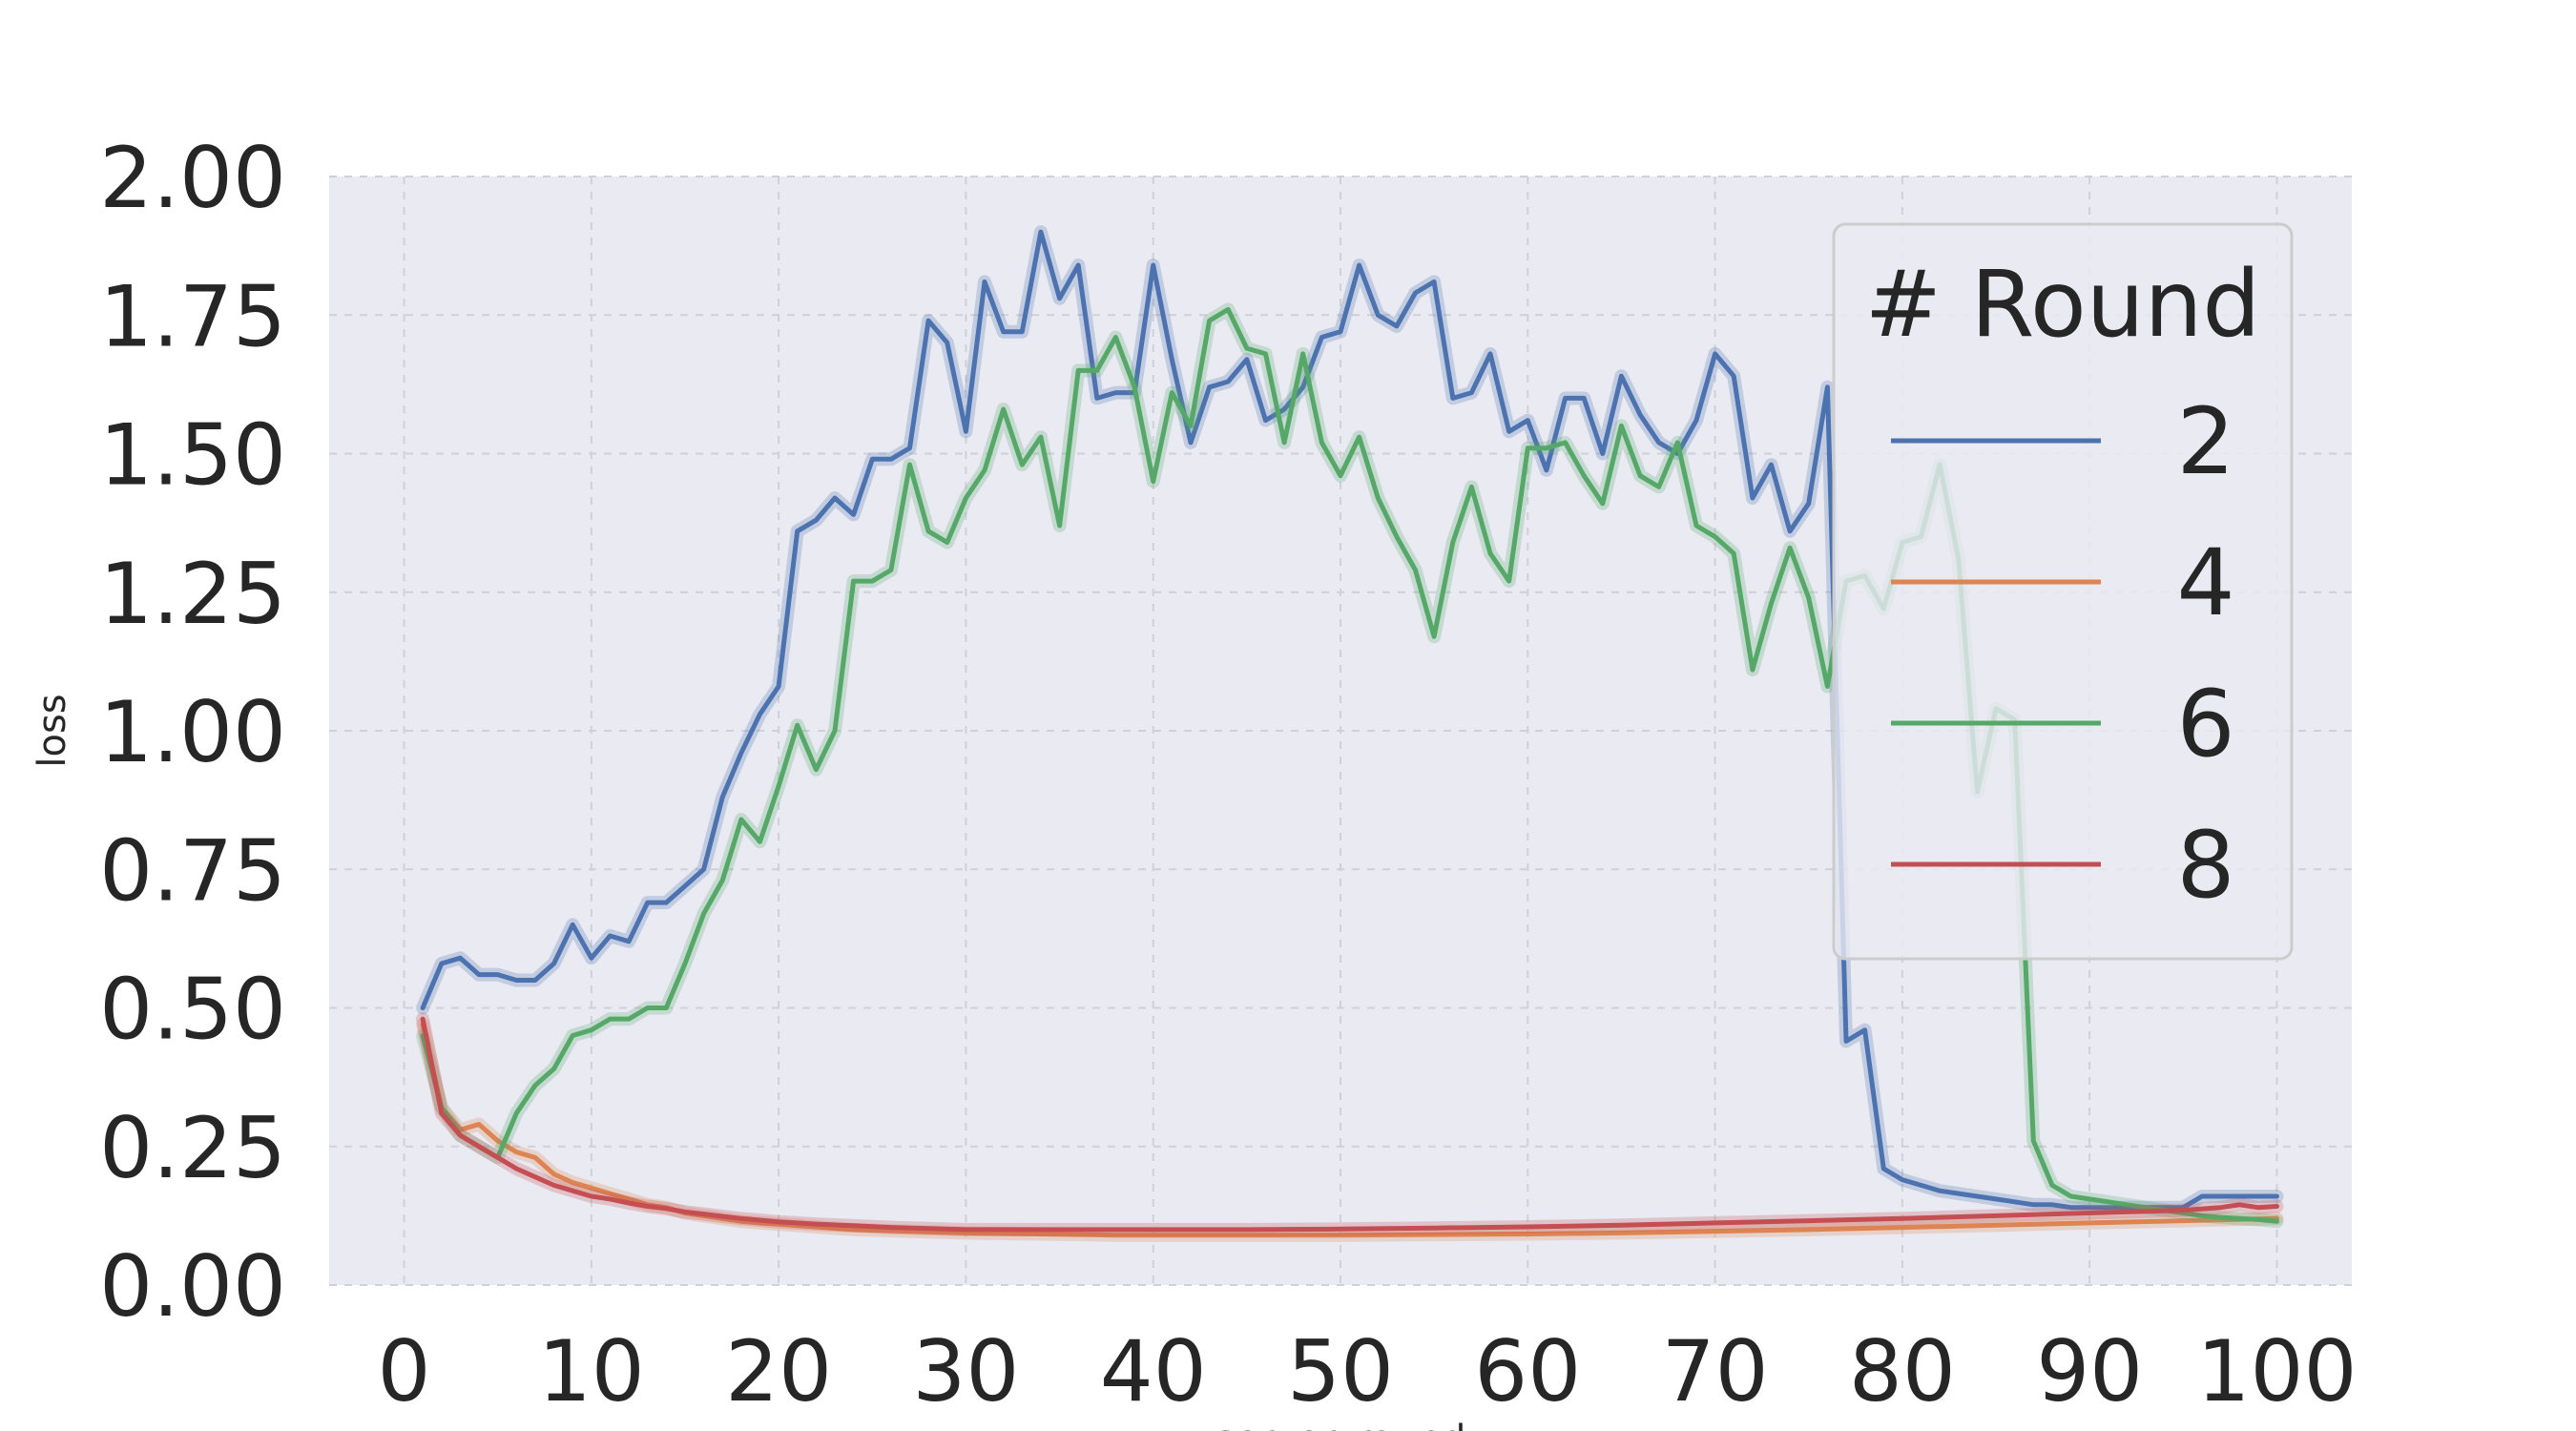  Describe the element at coordinates (192, 455) in the screenshot. I see `y-tick-label-6: 1.50` at that location.